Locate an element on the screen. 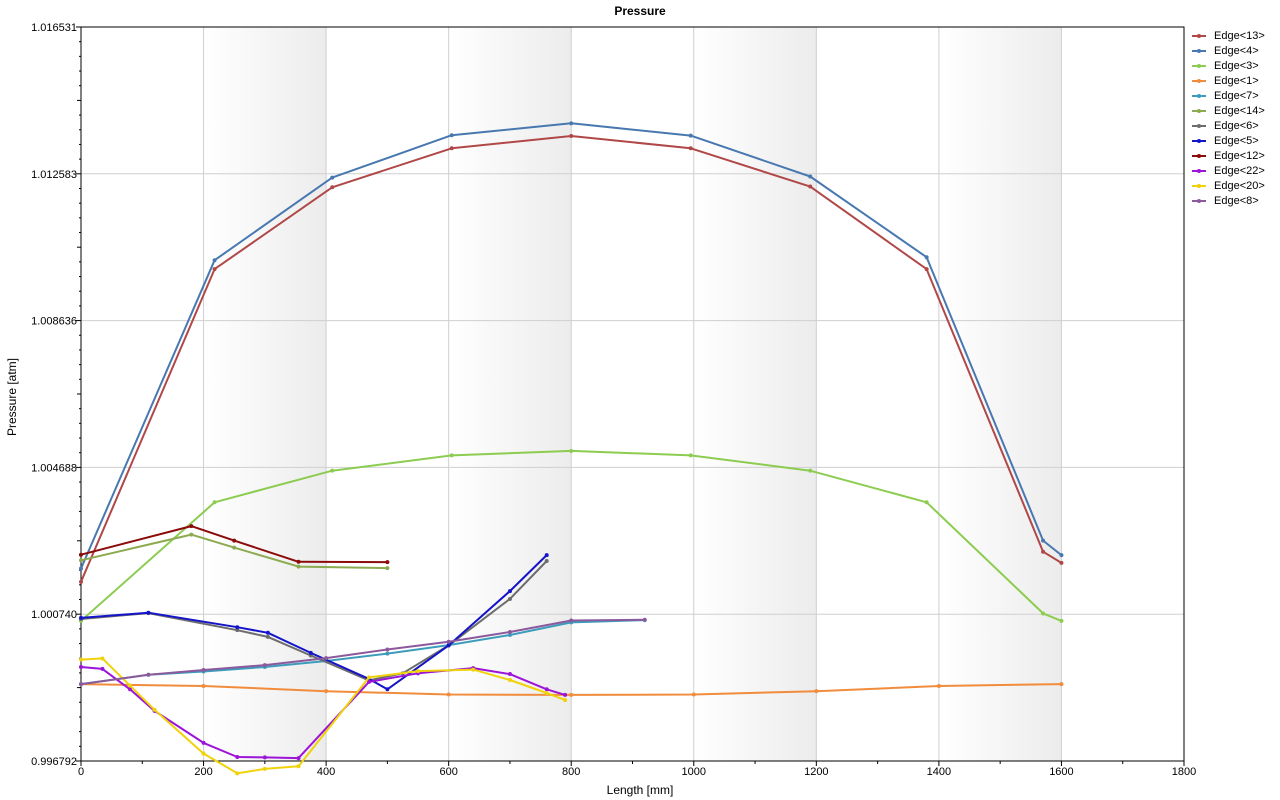 Image resolution: width=1280 pixels, height=800 pixels. x-tick-label: 1600 is located at coordinates (1061, 772).